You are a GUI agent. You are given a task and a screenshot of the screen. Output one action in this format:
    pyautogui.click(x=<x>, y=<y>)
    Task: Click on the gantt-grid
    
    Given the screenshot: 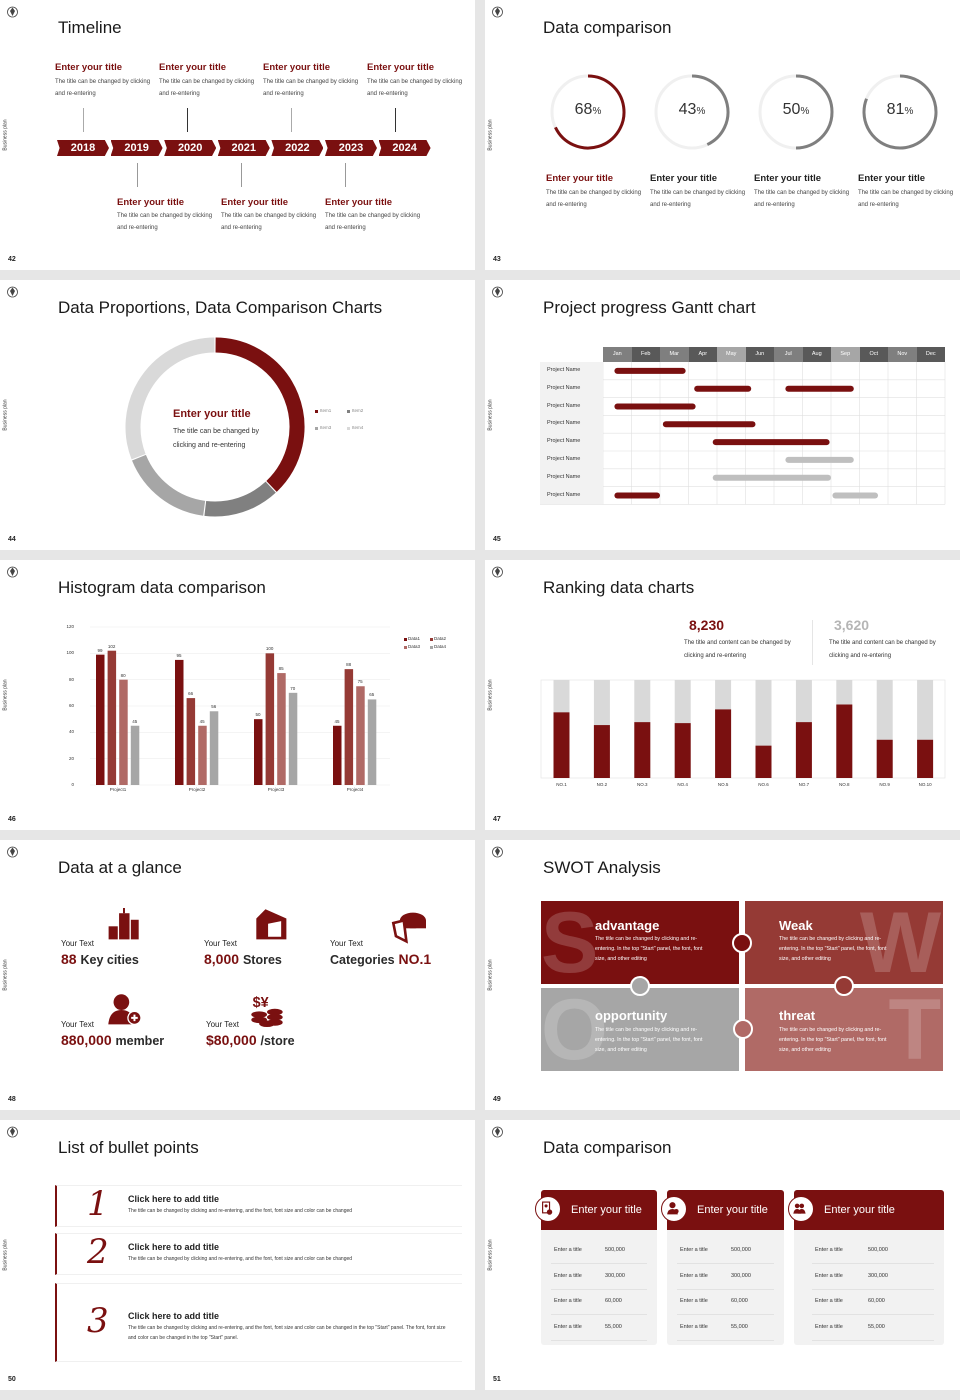 What is the action you would take?
    pyautogui.click(x=743, y=433)
    